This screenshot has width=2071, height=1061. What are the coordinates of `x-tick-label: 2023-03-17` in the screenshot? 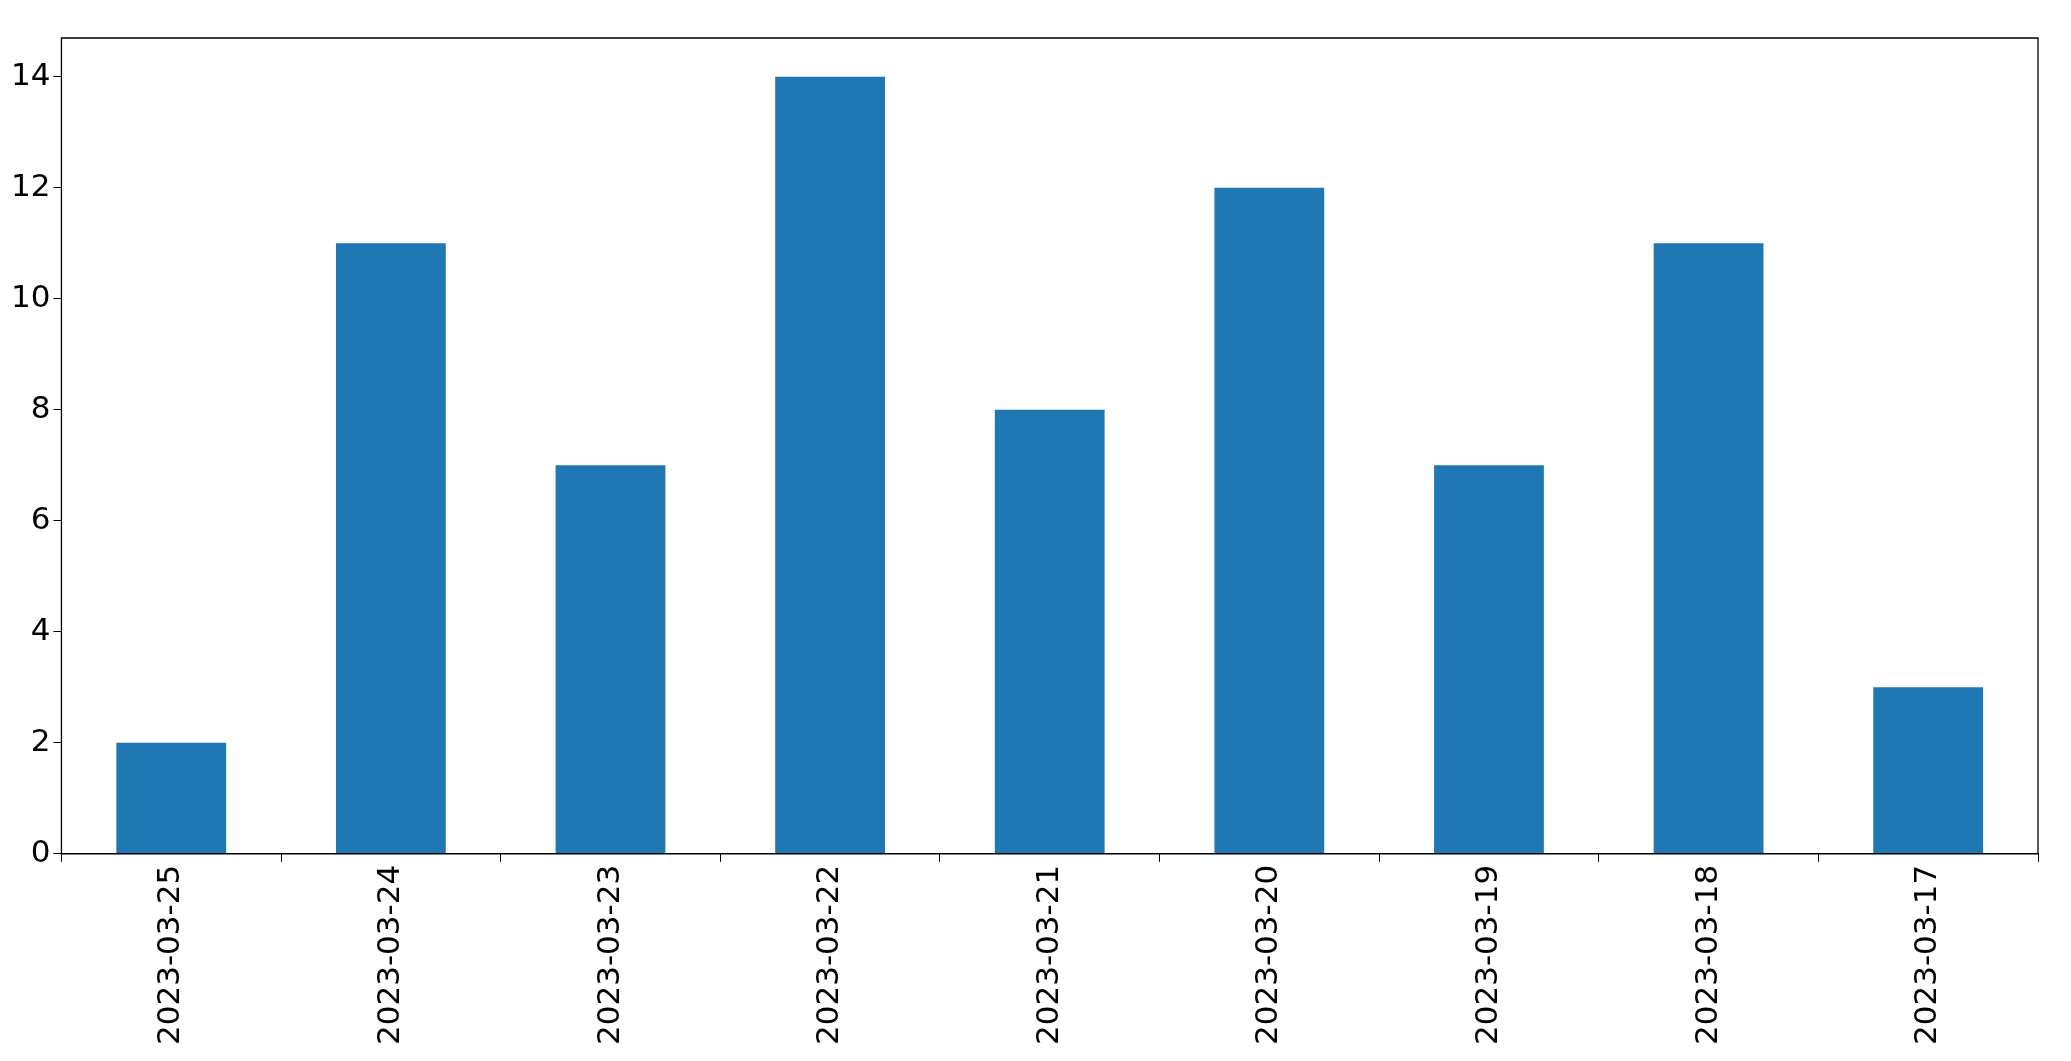 It's located at (1925, 955).